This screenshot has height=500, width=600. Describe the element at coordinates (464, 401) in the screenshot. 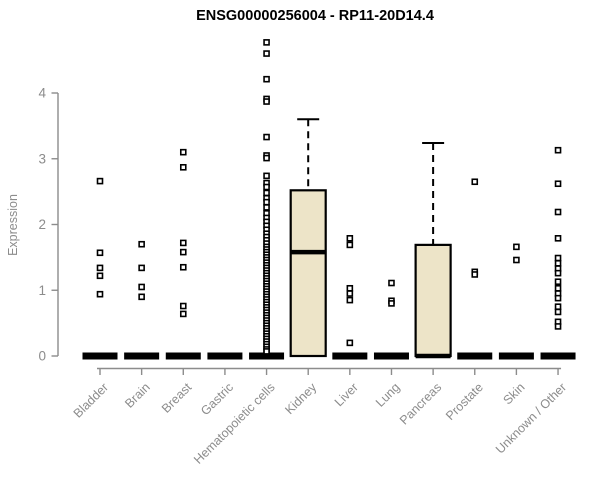

I see `x-tick-label: Prostate` at that location.